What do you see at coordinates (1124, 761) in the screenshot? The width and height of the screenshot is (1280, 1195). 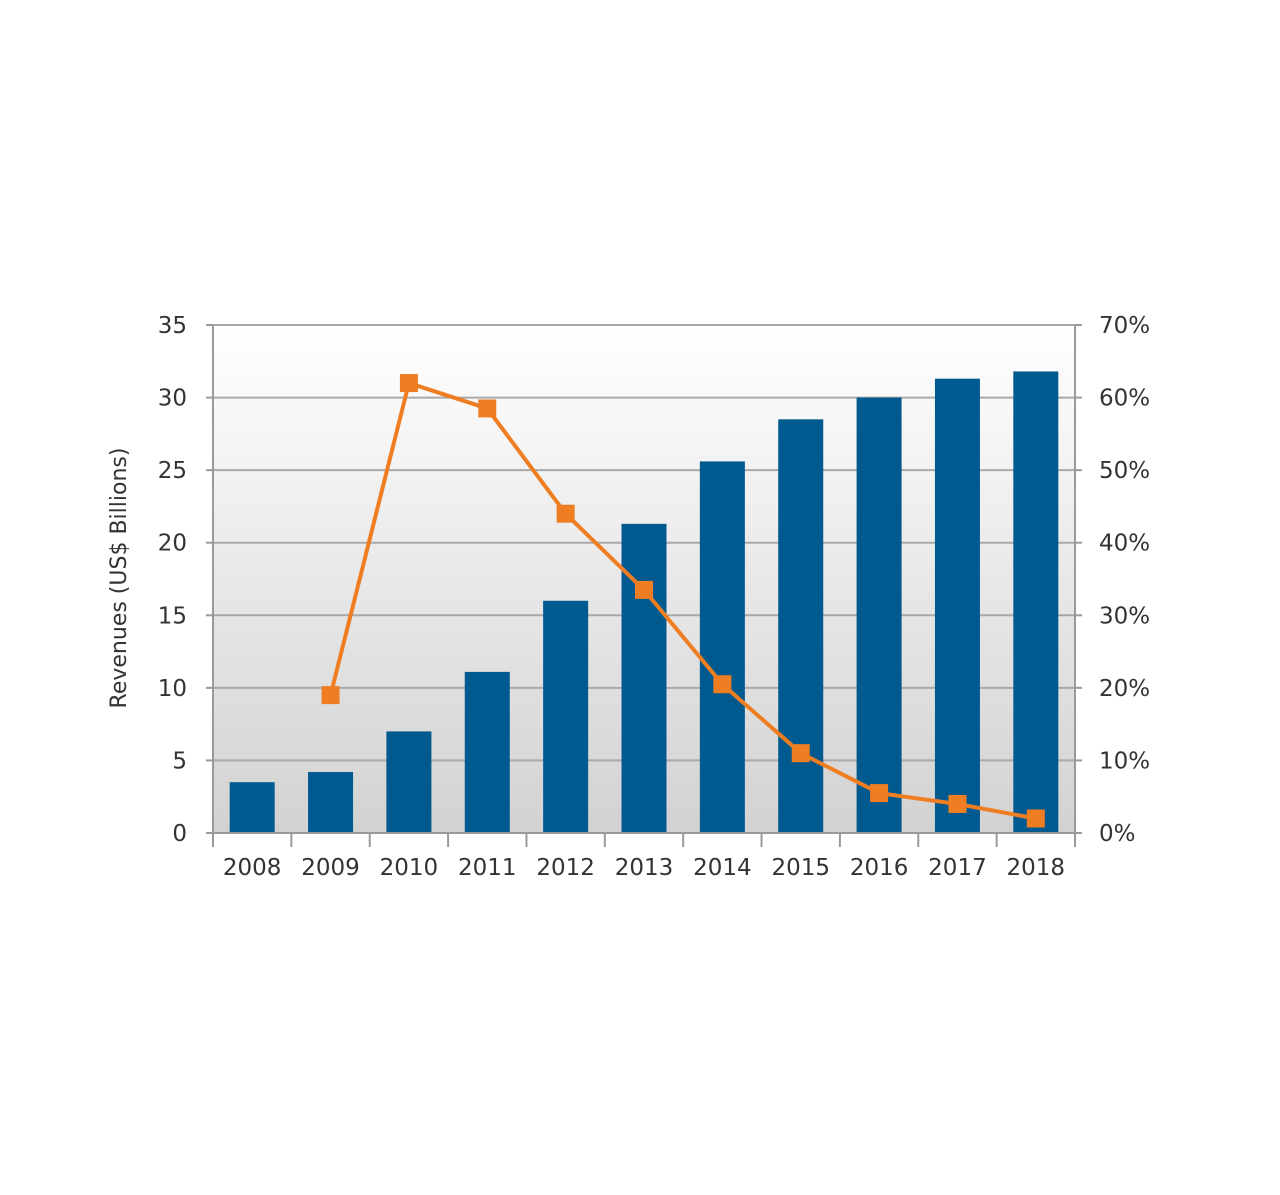 I see `y2-tick-label: 10%` at bounding box center [1124, 761].